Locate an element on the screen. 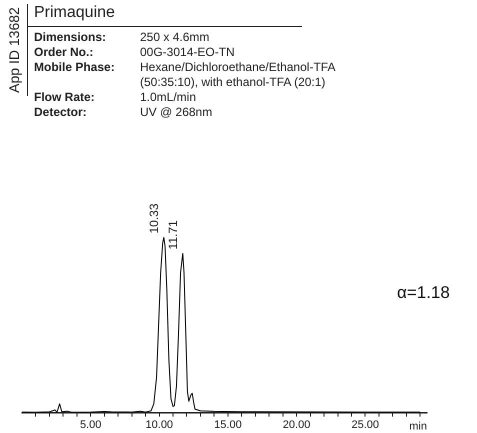  text: App ID 13682 is located at coordinates (14, 50).